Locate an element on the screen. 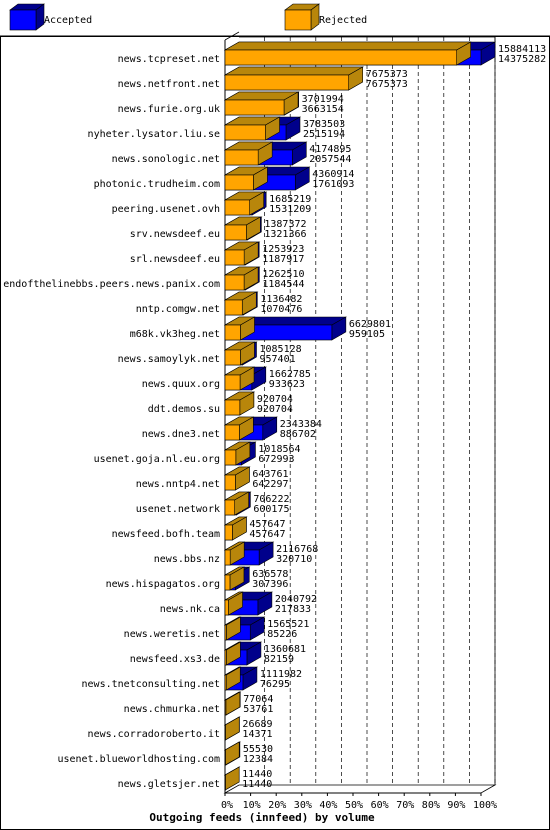  x-tick-label: 60% is located at coordinates (380, 805).